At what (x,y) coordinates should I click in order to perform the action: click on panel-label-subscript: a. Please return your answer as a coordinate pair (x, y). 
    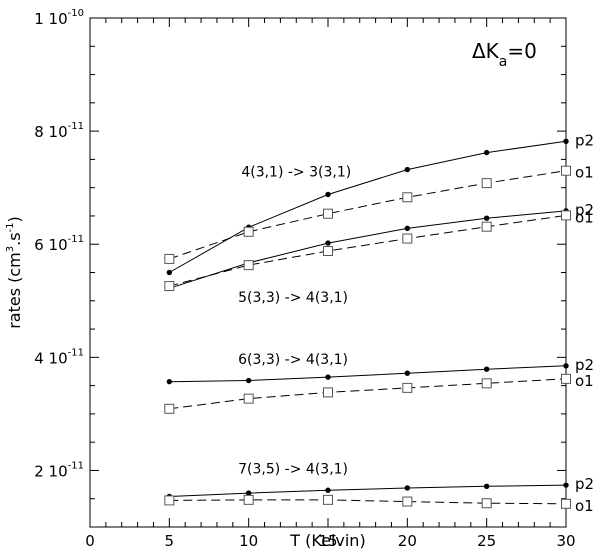
    Looking at the image, I should click on (503, 62).